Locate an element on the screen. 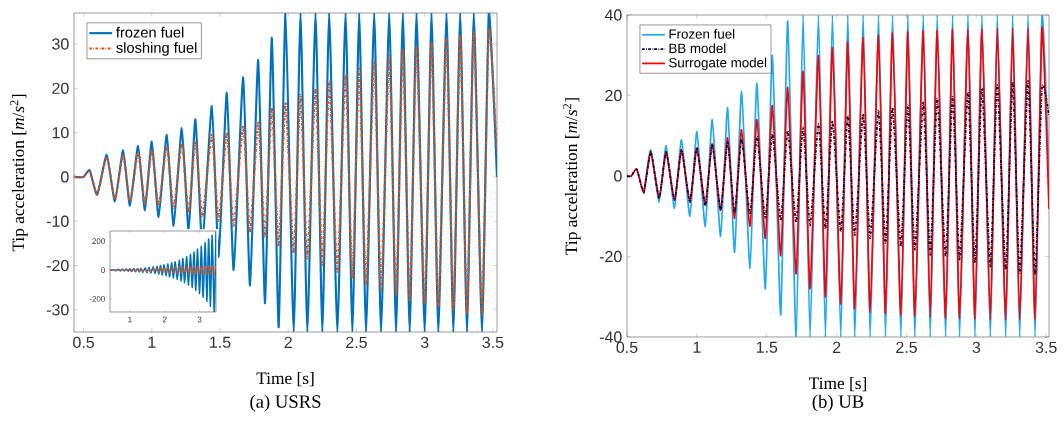 Image resolution: width=1063 pixels, height=437 pixels. legend-label: sloshing fuel is located at coordinates (156, 49).